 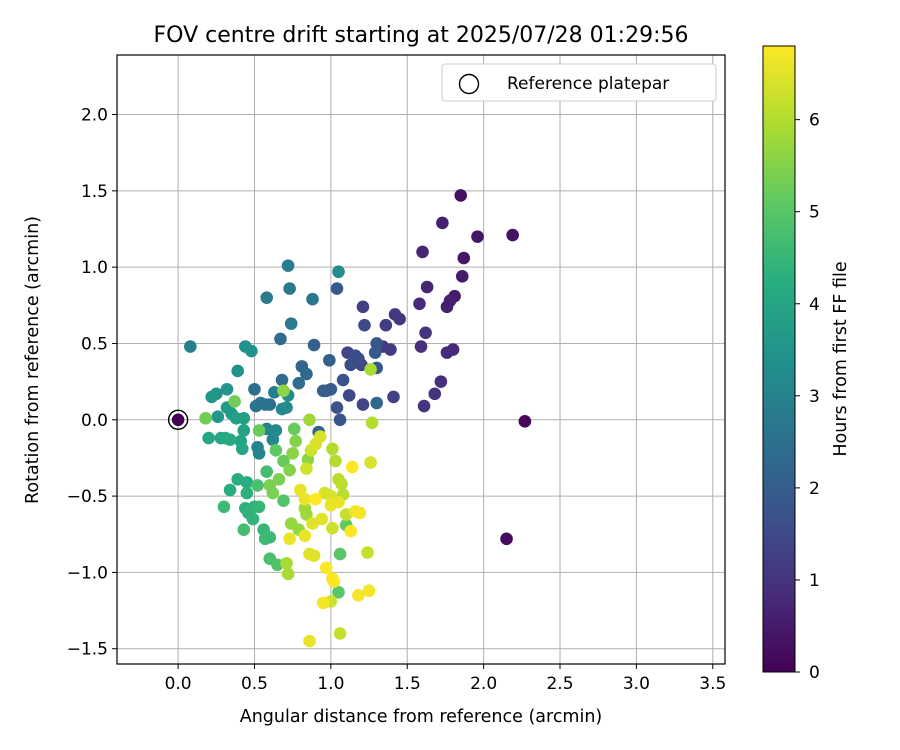 What do you see at coordinates (254, 684) in the screenshot?
I see `x-tick-label: 0.5` at bounding box center [254, 684].